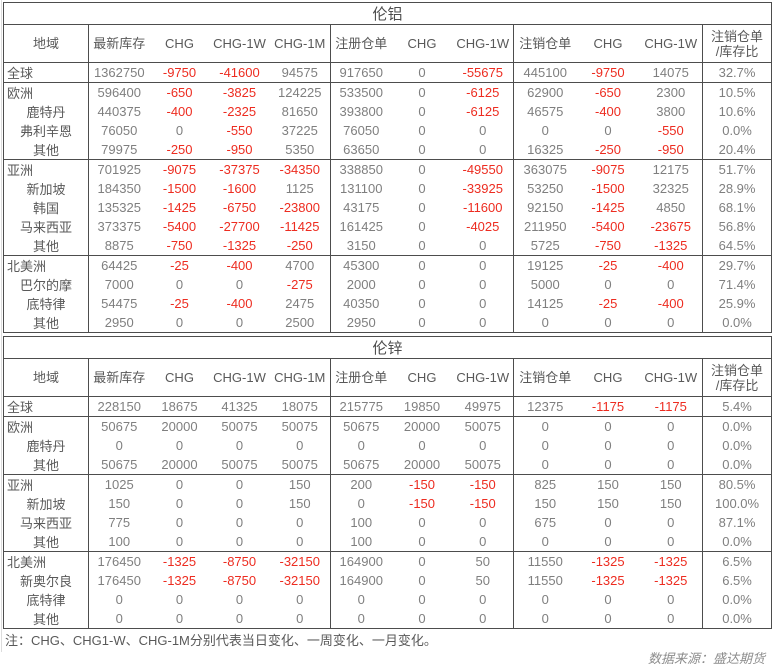  Describe the element at coordinates (361, 188) in the screenshot. I see `value-cell: 131100` at that location.